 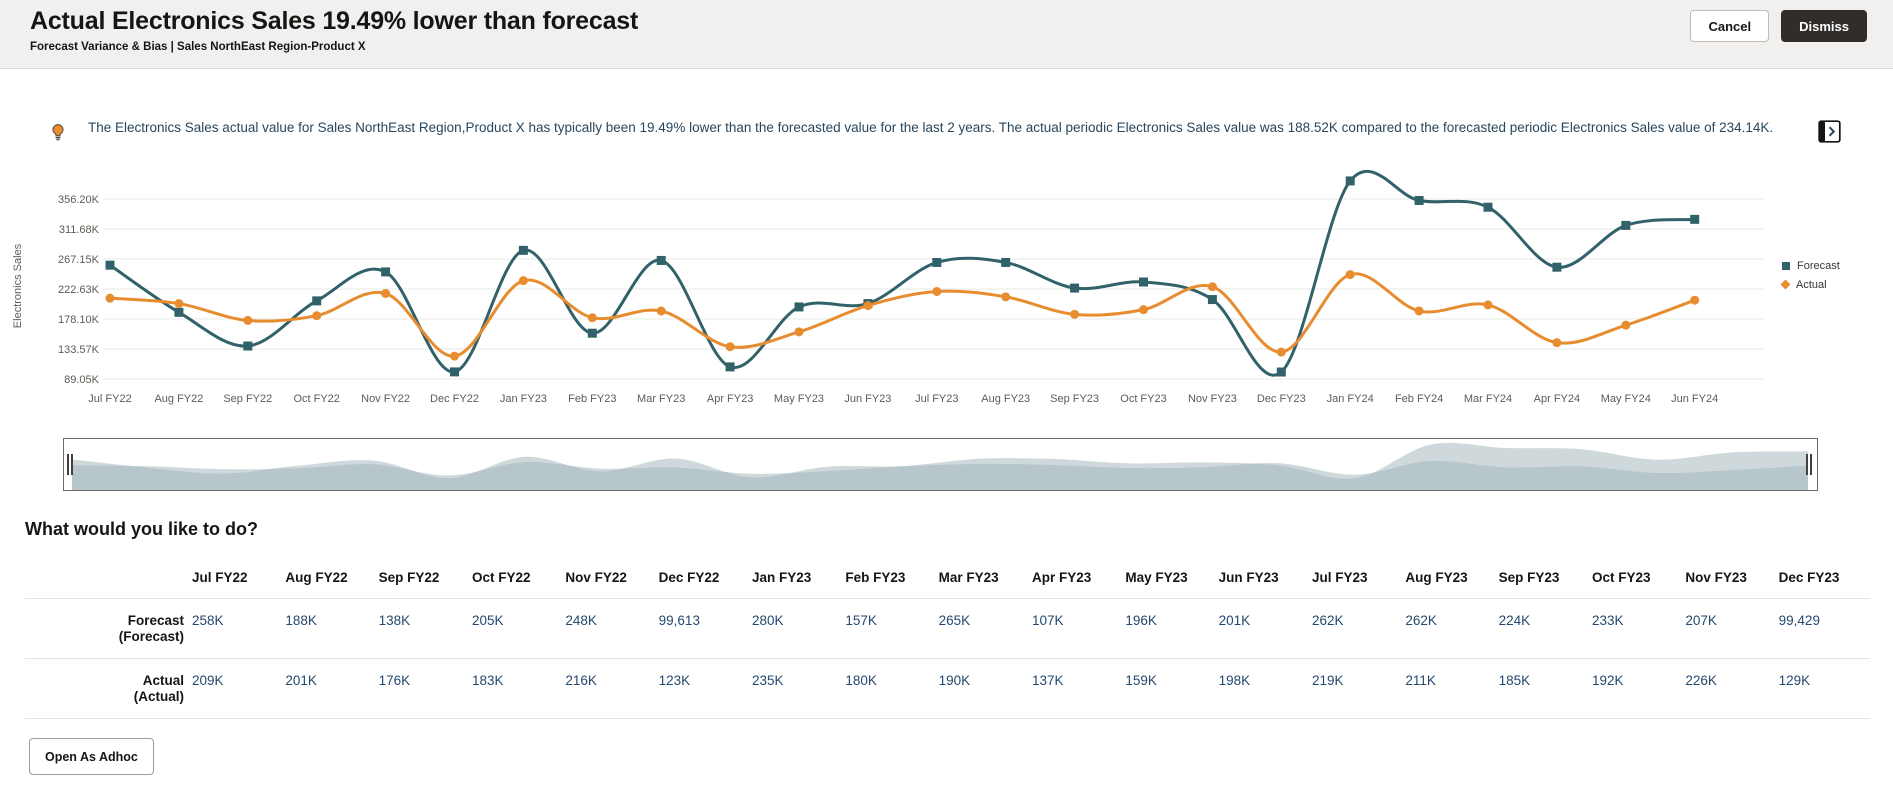 What do you see at coordinates (501, 577) in the screenshot?
I see `table-column-header: Oct FY22` at bounding box center [501, 577].